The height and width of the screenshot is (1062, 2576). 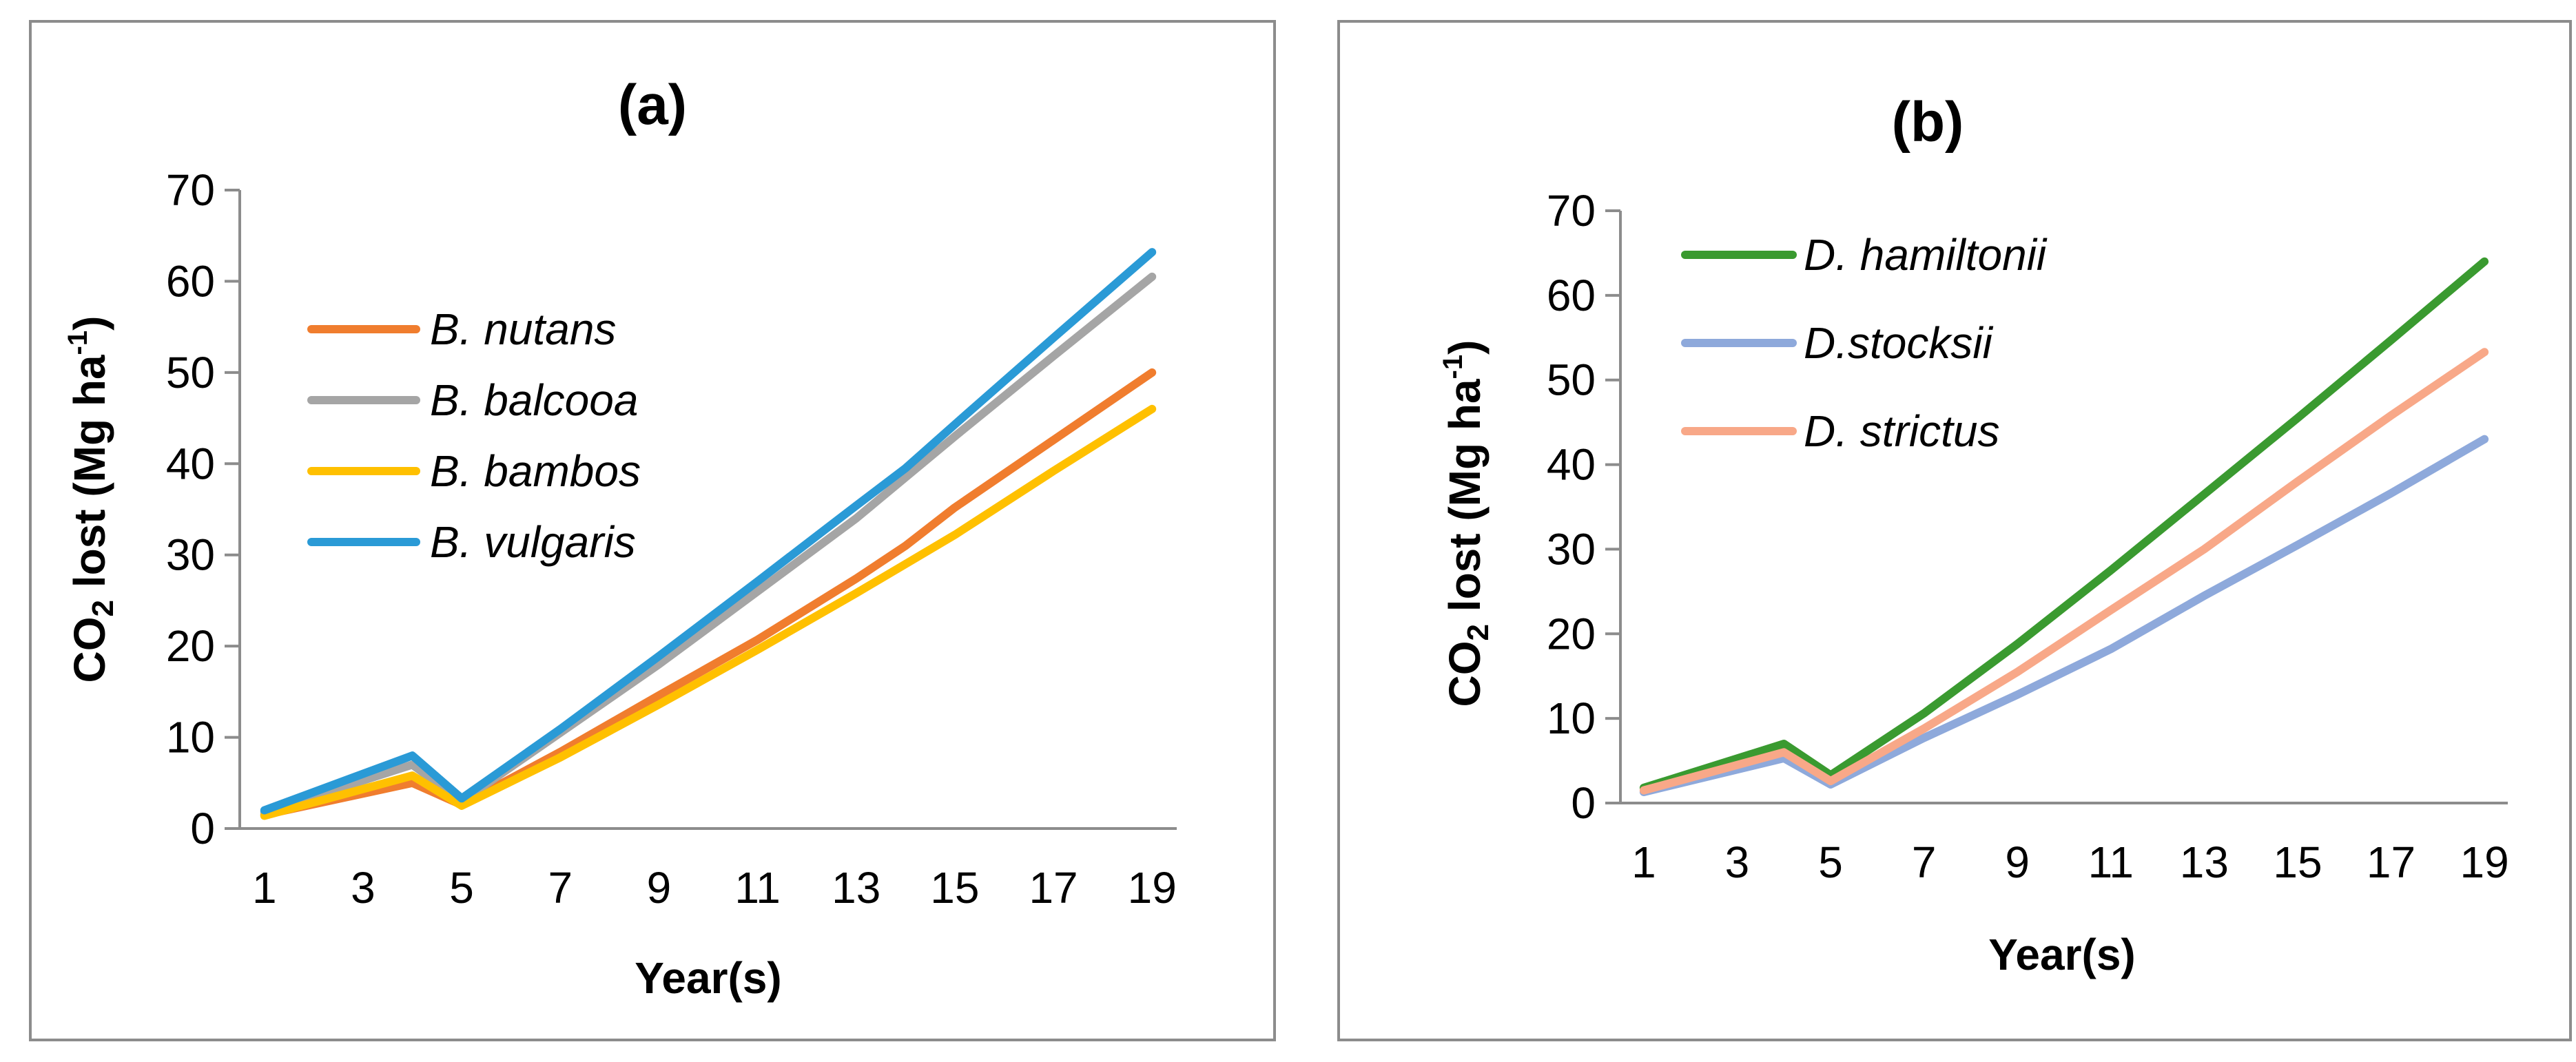 I want to click on legend-label: B. nutans, so click(x=523, y=329).